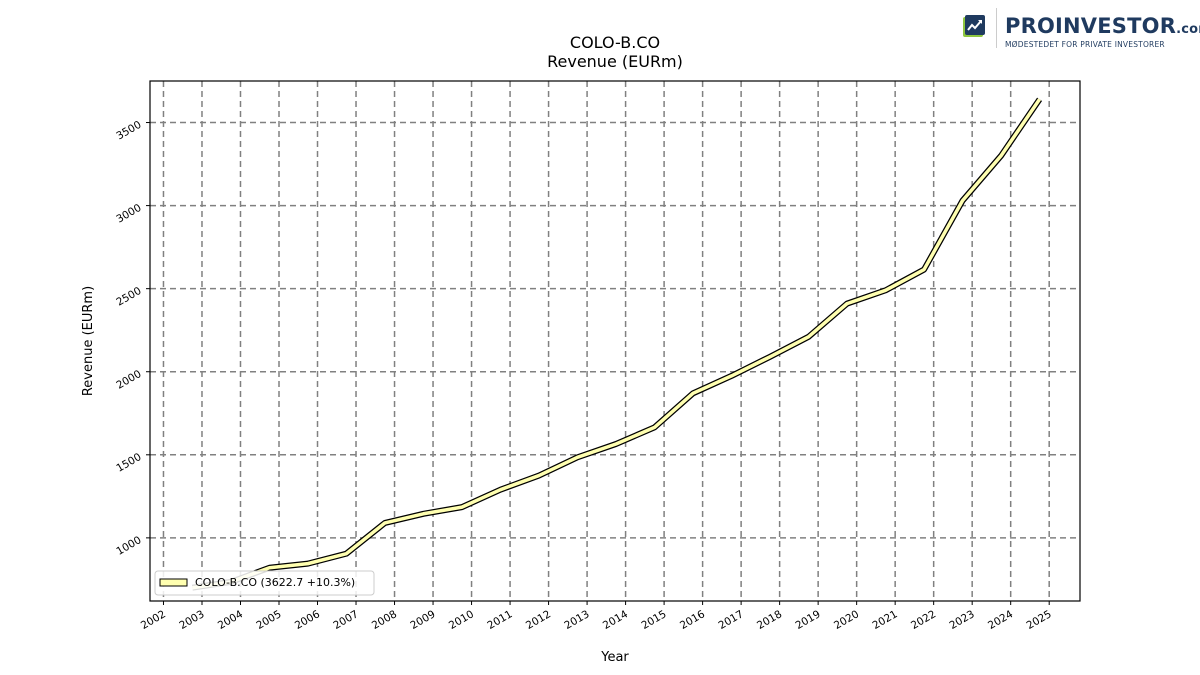 Image resolution: width=1200 pixels, height=675 pixels. Describe the element at coordinates (128, 463) in the screenshot. I see `y-tick-label: 1500` at that location.